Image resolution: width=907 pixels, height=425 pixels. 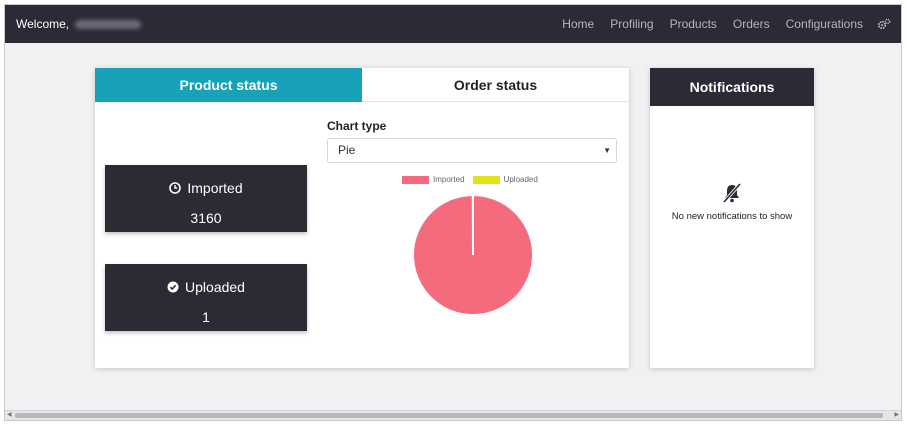 I want to click on pie-chart, so click(x=473, y=254).